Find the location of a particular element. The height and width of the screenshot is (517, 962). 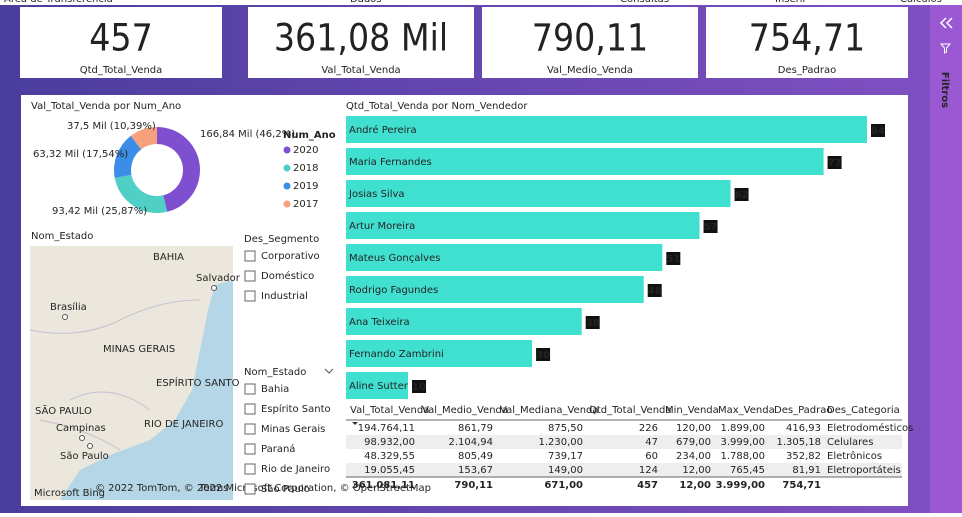

table-header: Des_Categoria is located at coordinates (863, 410).